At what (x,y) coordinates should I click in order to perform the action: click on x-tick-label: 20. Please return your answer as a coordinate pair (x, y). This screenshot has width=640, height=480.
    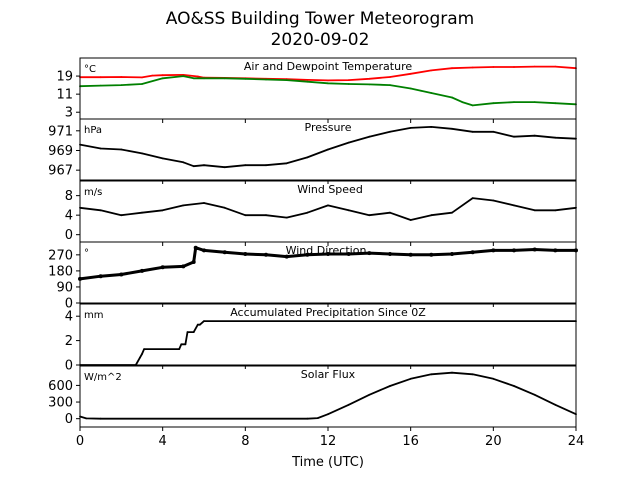
    Looking at the image, I should click on (493, 441).